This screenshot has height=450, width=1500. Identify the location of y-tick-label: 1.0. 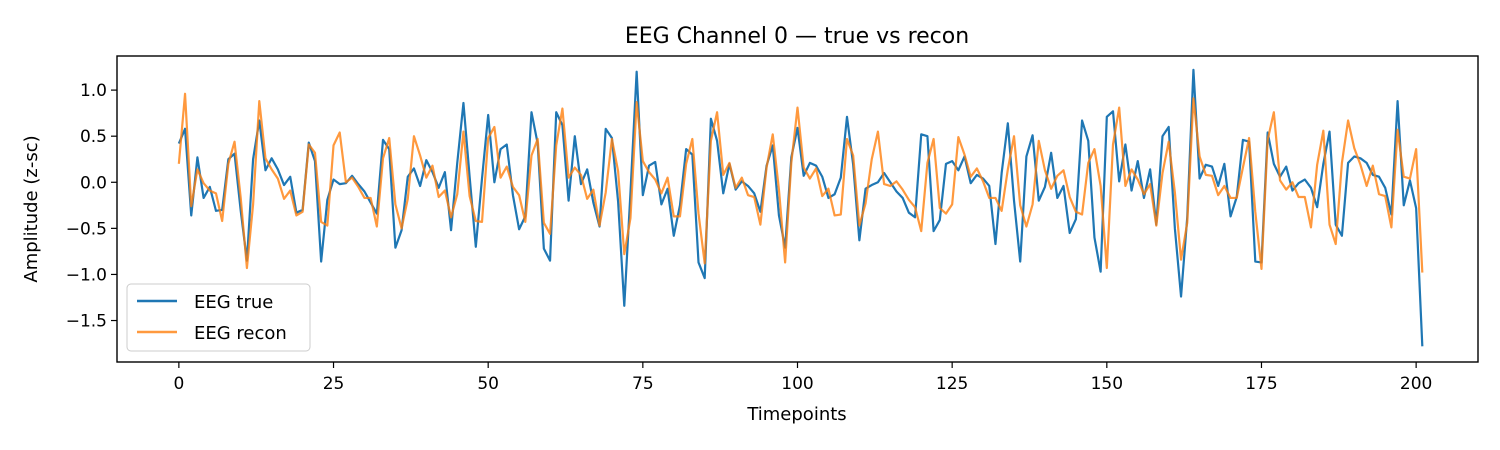
(93, 91).